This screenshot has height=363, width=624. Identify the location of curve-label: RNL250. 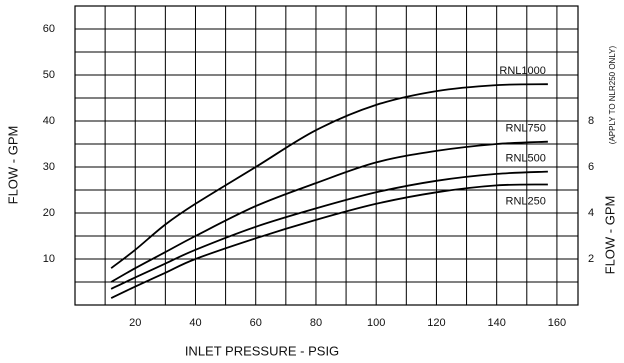
(526, 201).